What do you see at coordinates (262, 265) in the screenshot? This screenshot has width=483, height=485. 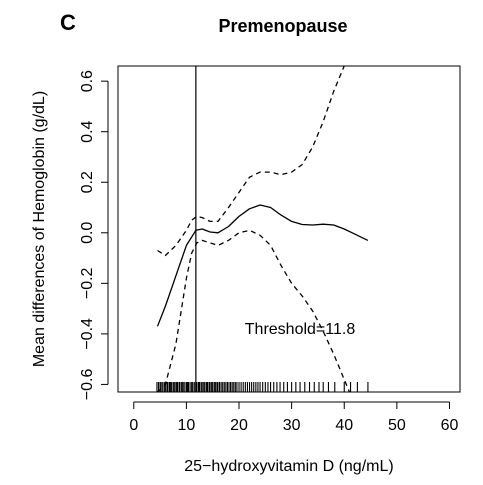 I see `series-estimate` at bounding box center [262, 265].